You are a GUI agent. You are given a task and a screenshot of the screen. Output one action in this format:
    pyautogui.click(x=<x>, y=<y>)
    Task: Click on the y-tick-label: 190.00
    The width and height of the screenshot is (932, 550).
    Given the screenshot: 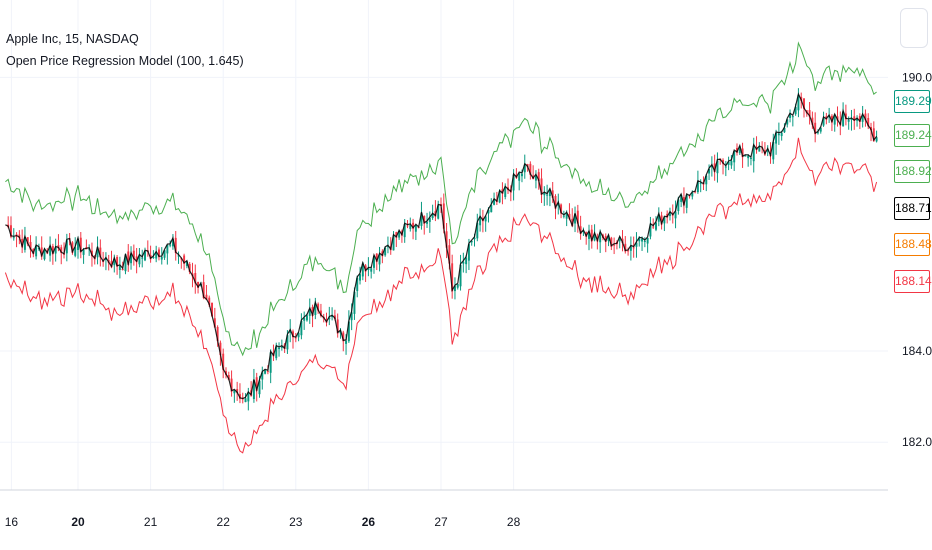 What is the action you would take?
    pyautogui.click(x=917, y=77)
    